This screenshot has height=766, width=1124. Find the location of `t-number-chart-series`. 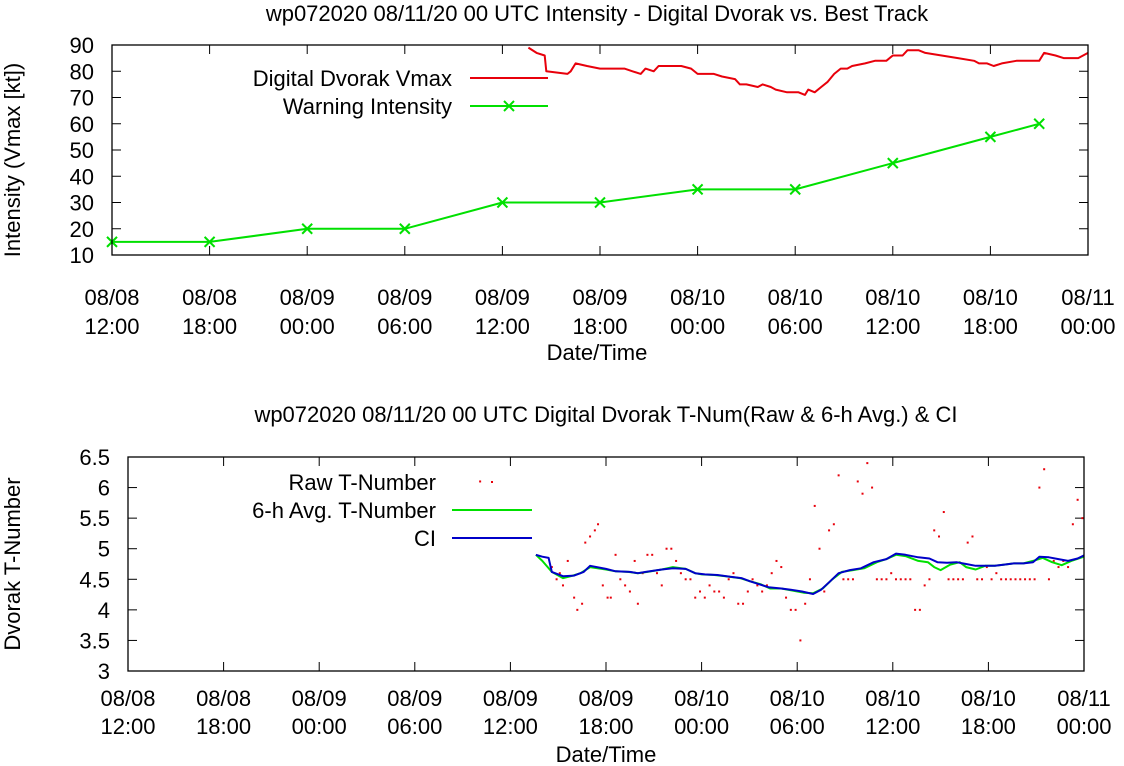

t-number-chart-series is located at coordinates (782, 552).